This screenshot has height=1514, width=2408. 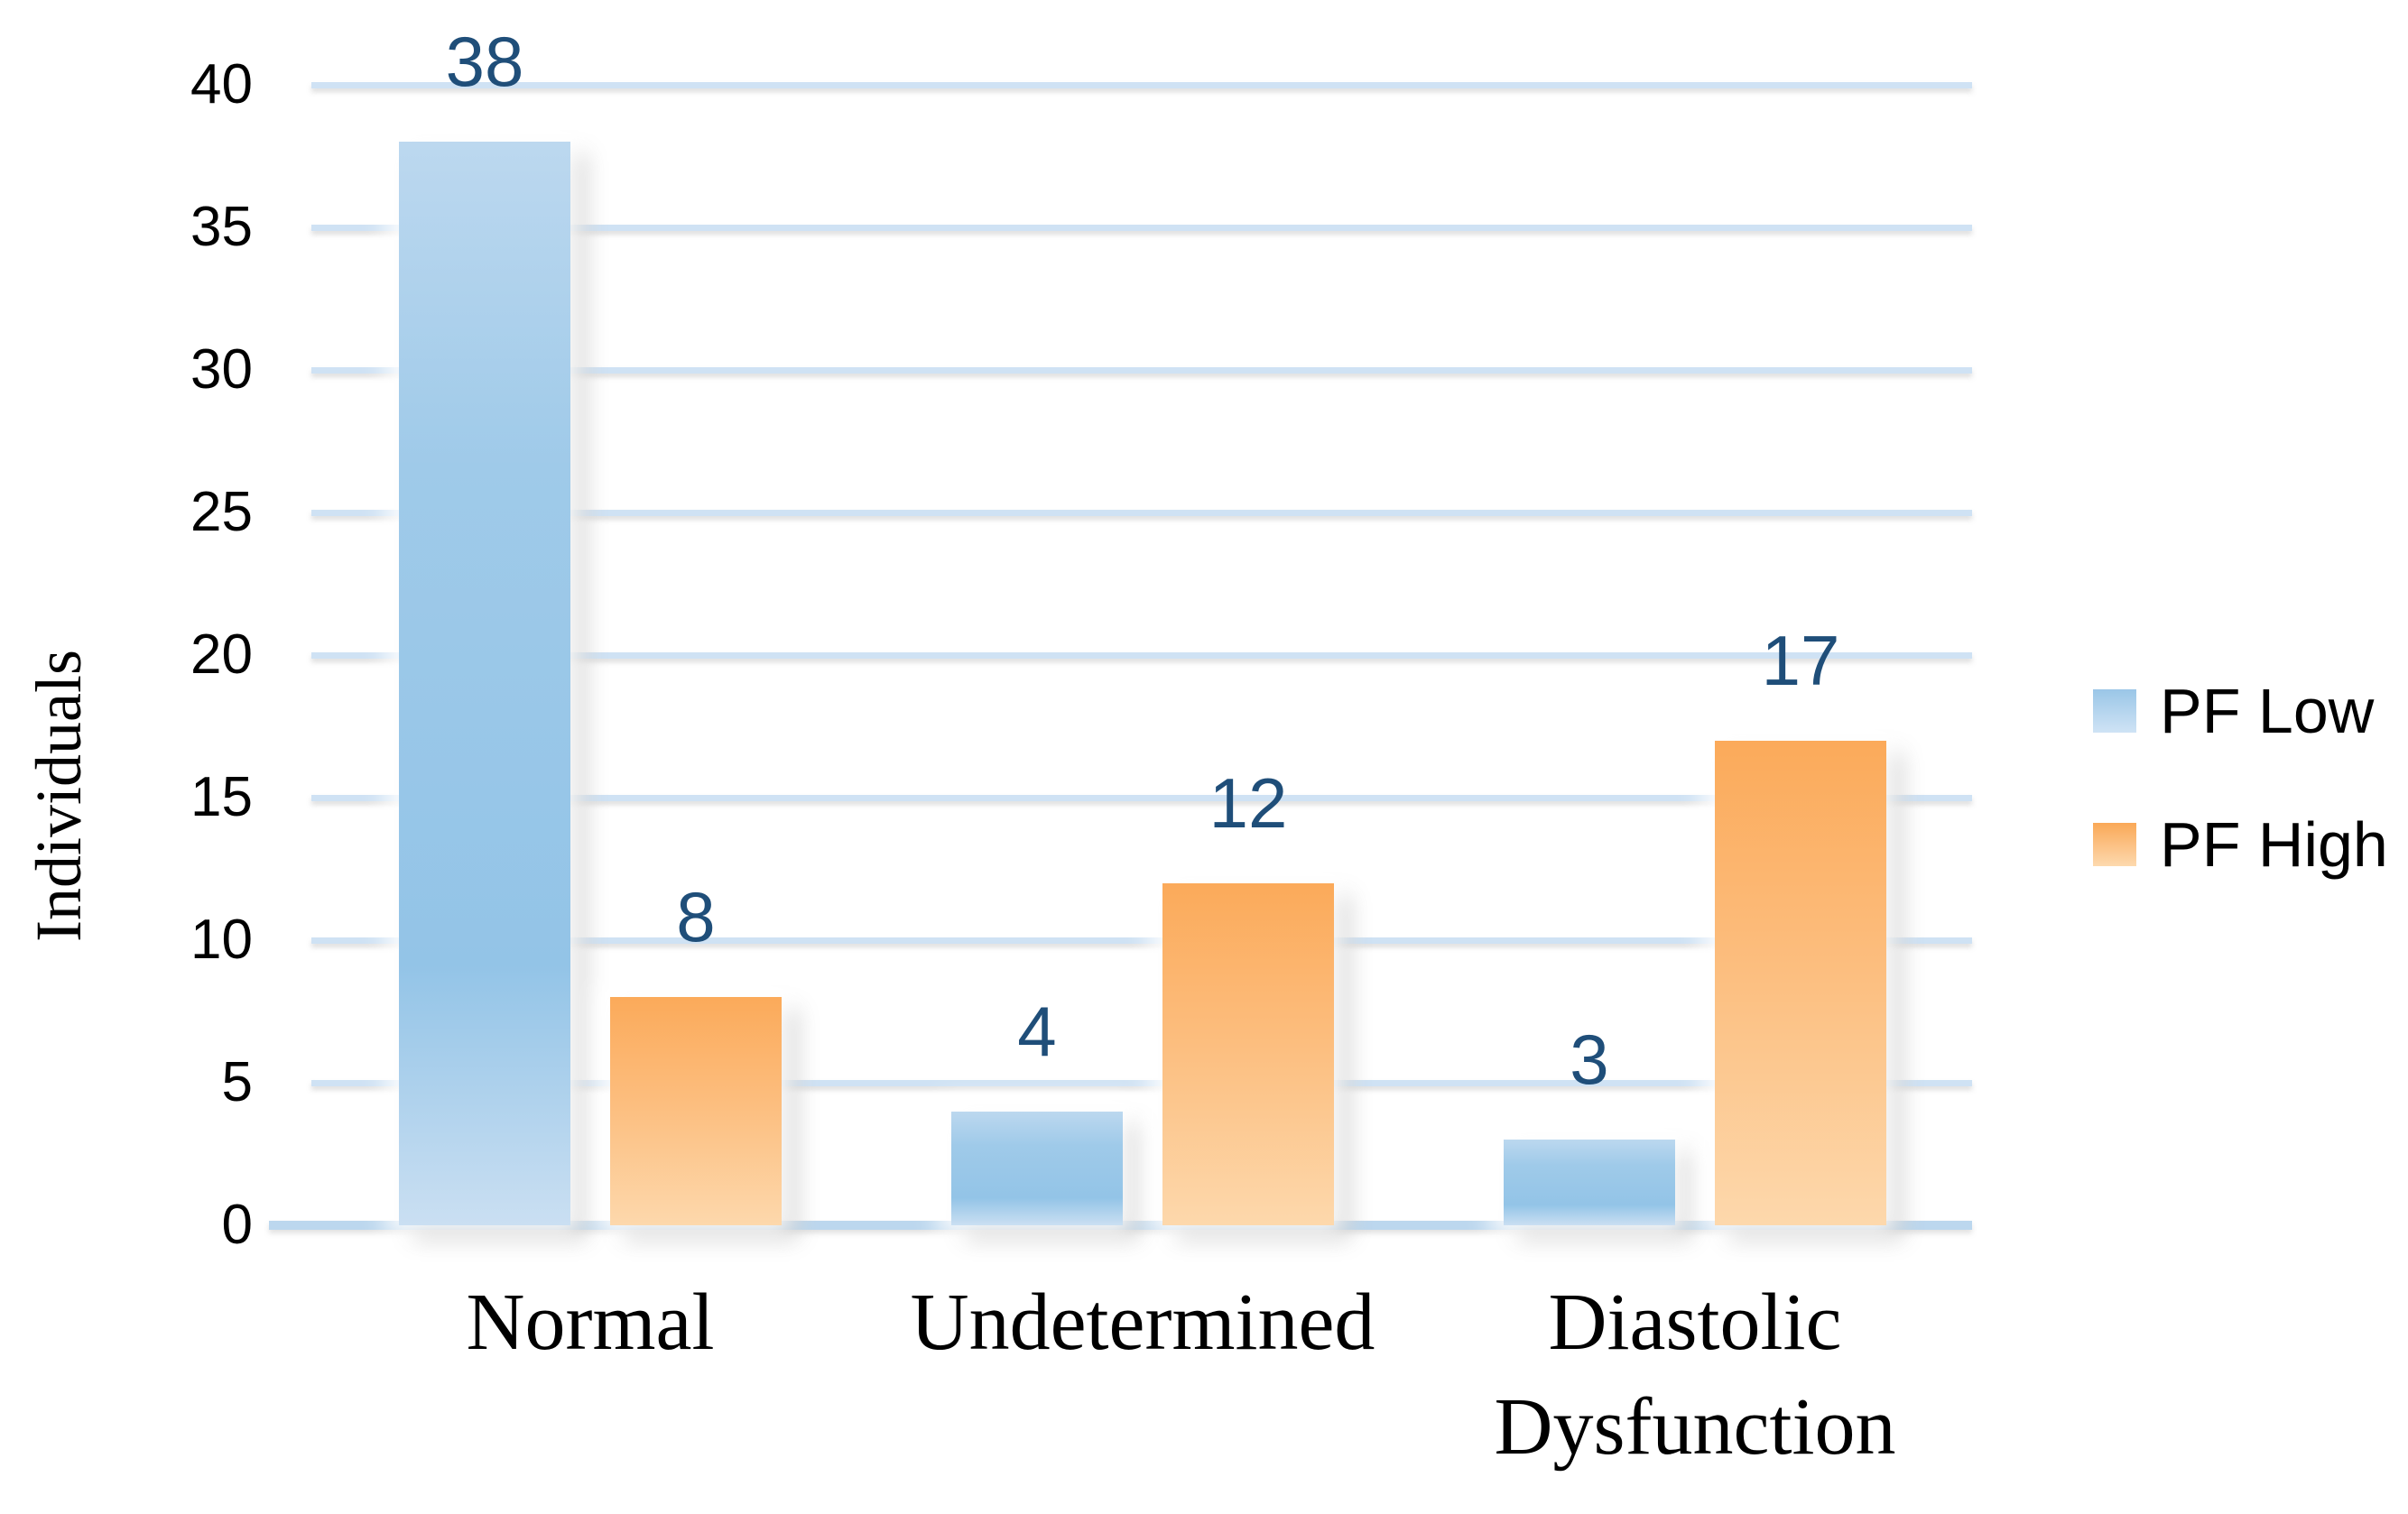 I want to click on data-label-pf-high-diastolic-dysfunction: 17, so click(x=1800, y=660).